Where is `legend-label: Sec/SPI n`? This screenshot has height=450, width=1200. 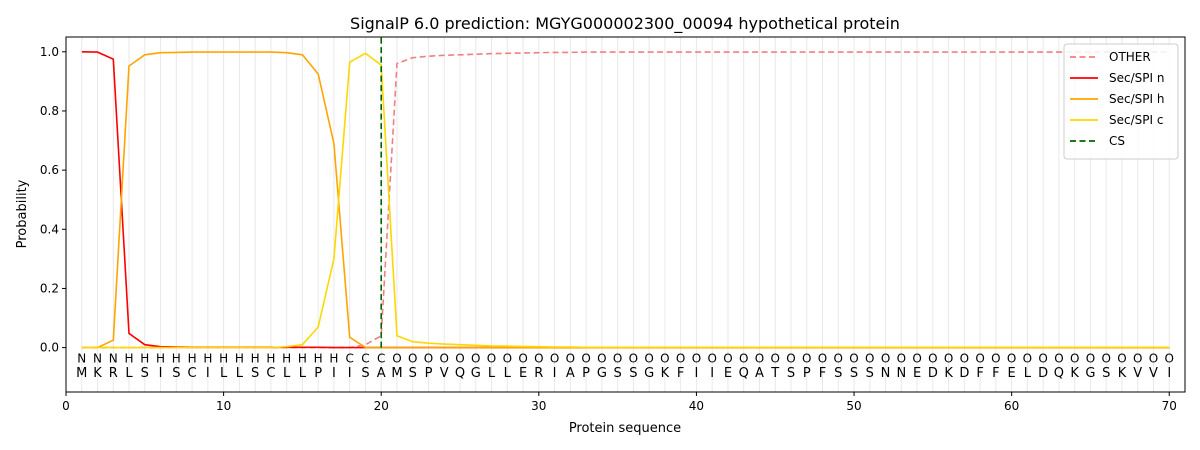
legend-label: Sec/SPI n is located at coordinates (1136, 78).